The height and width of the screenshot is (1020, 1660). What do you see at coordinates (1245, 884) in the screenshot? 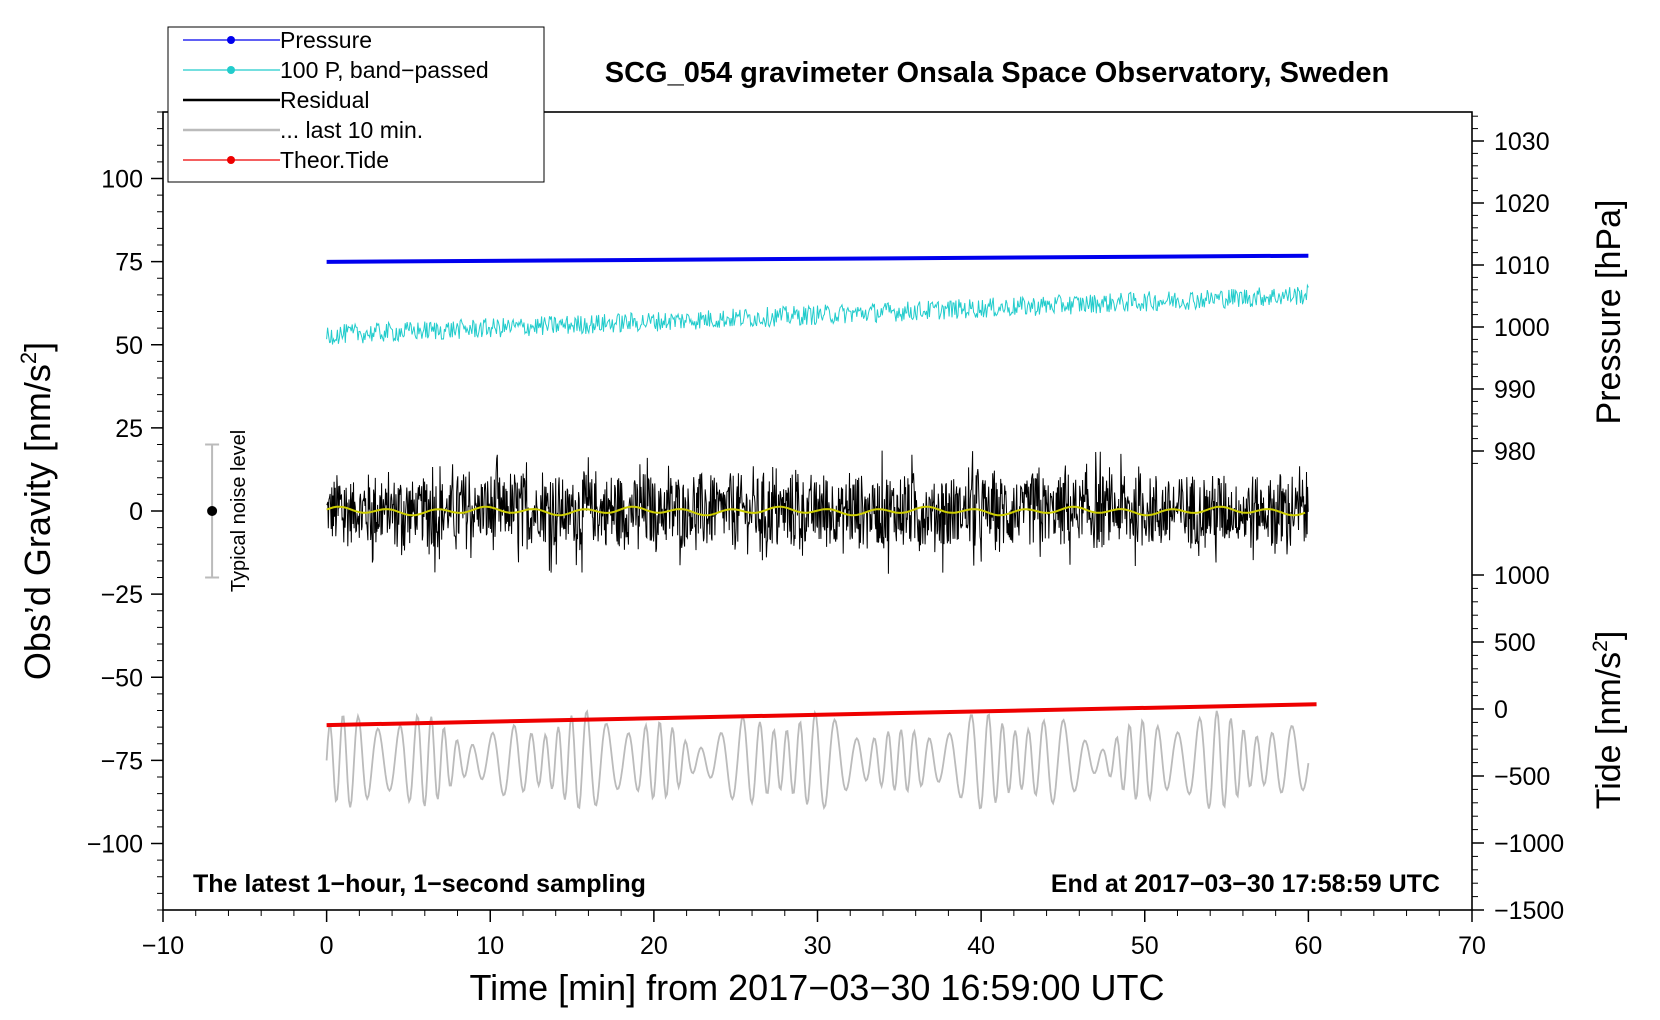
I see `annotation-end-time: End at 2017−03−30 17:58:59 UTC` at bounding box center [1245, 884].